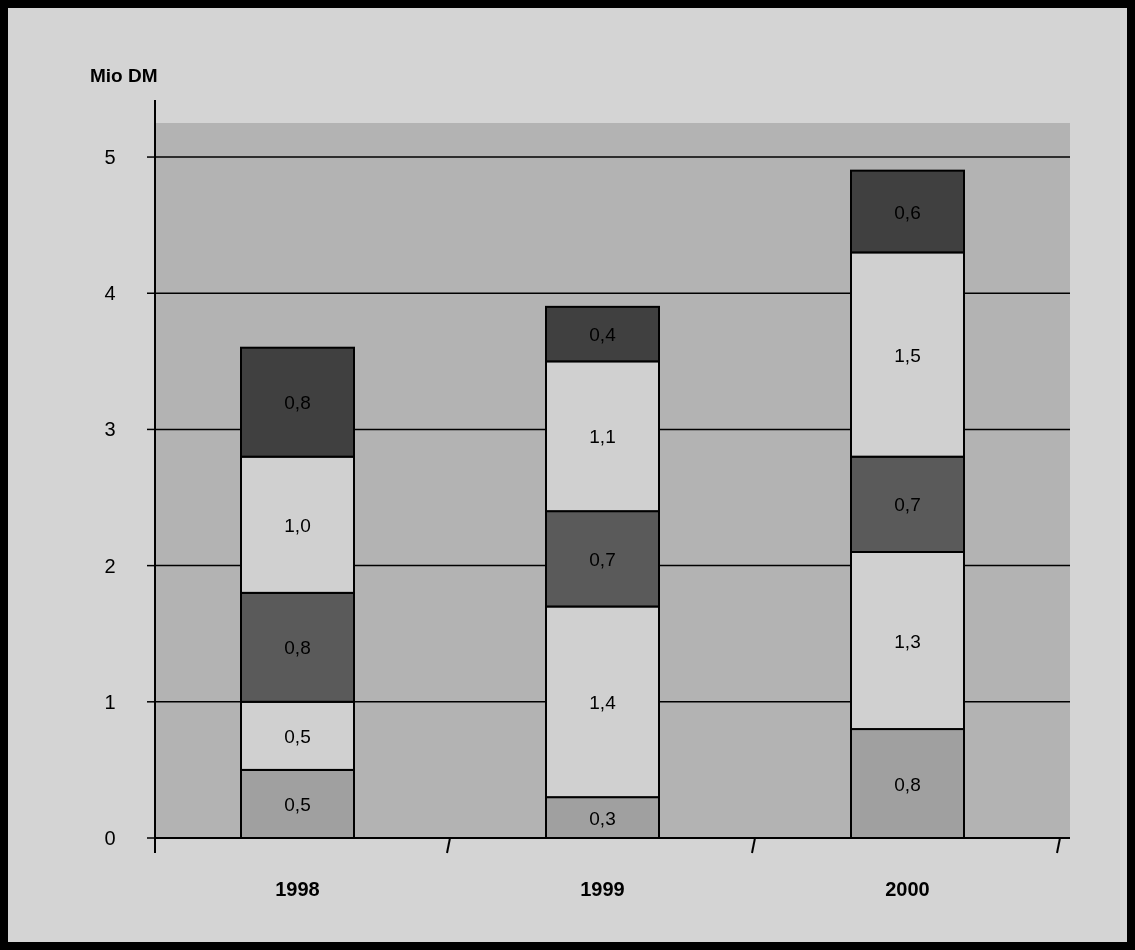 This screenshot has height=950, width=1135. What do you see at coordinates (603, 335) in the screenshot?
I see `data-label: 0,4` at bounding box center [603, 335].